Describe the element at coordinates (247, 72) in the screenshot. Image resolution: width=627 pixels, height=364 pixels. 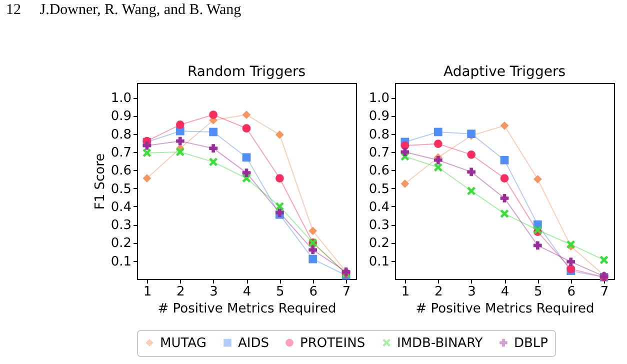
I see `chart-title: Random Triggers` at that location.